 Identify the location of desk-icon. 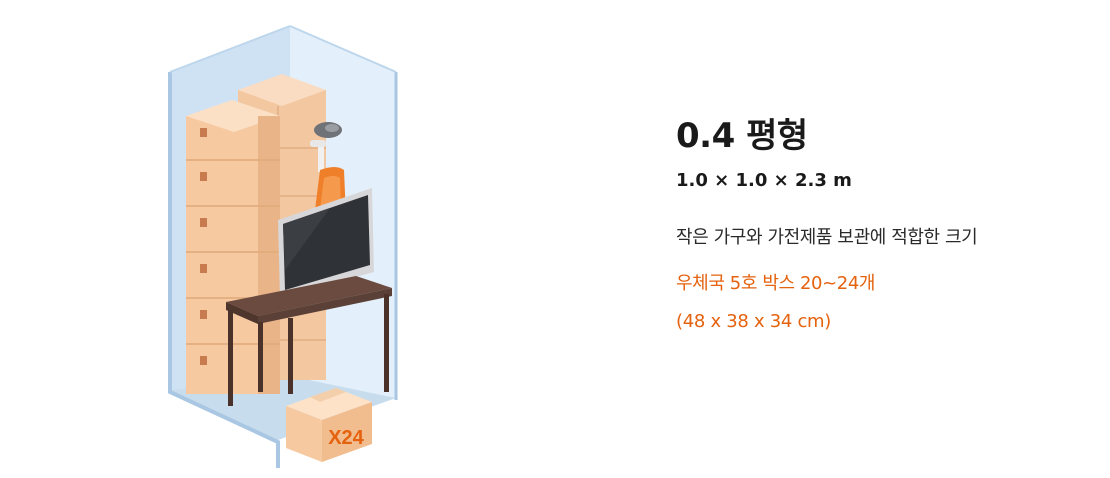
(309, 341).